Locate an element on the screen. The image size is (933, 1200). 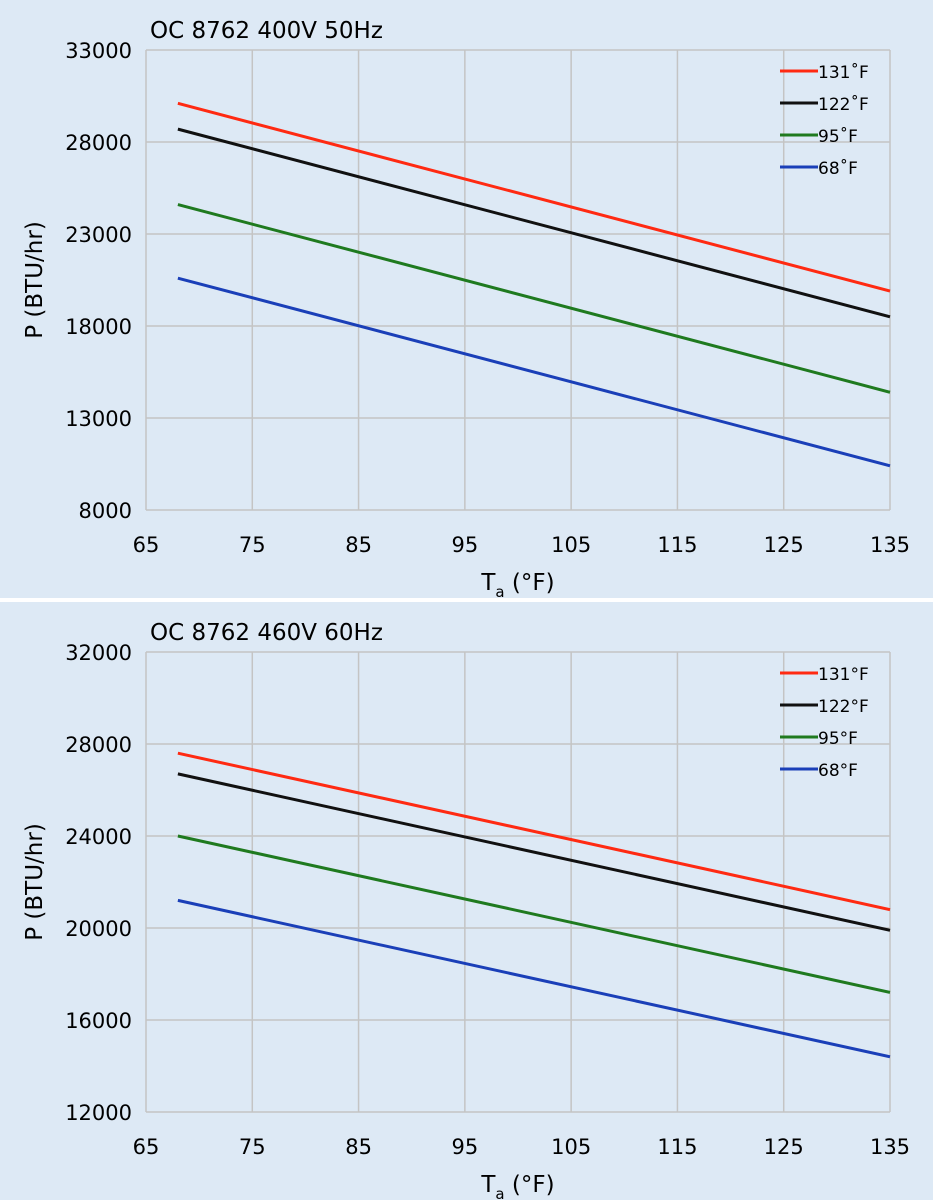
legend-label-1: 122°F is located at coordinates (843, 707).